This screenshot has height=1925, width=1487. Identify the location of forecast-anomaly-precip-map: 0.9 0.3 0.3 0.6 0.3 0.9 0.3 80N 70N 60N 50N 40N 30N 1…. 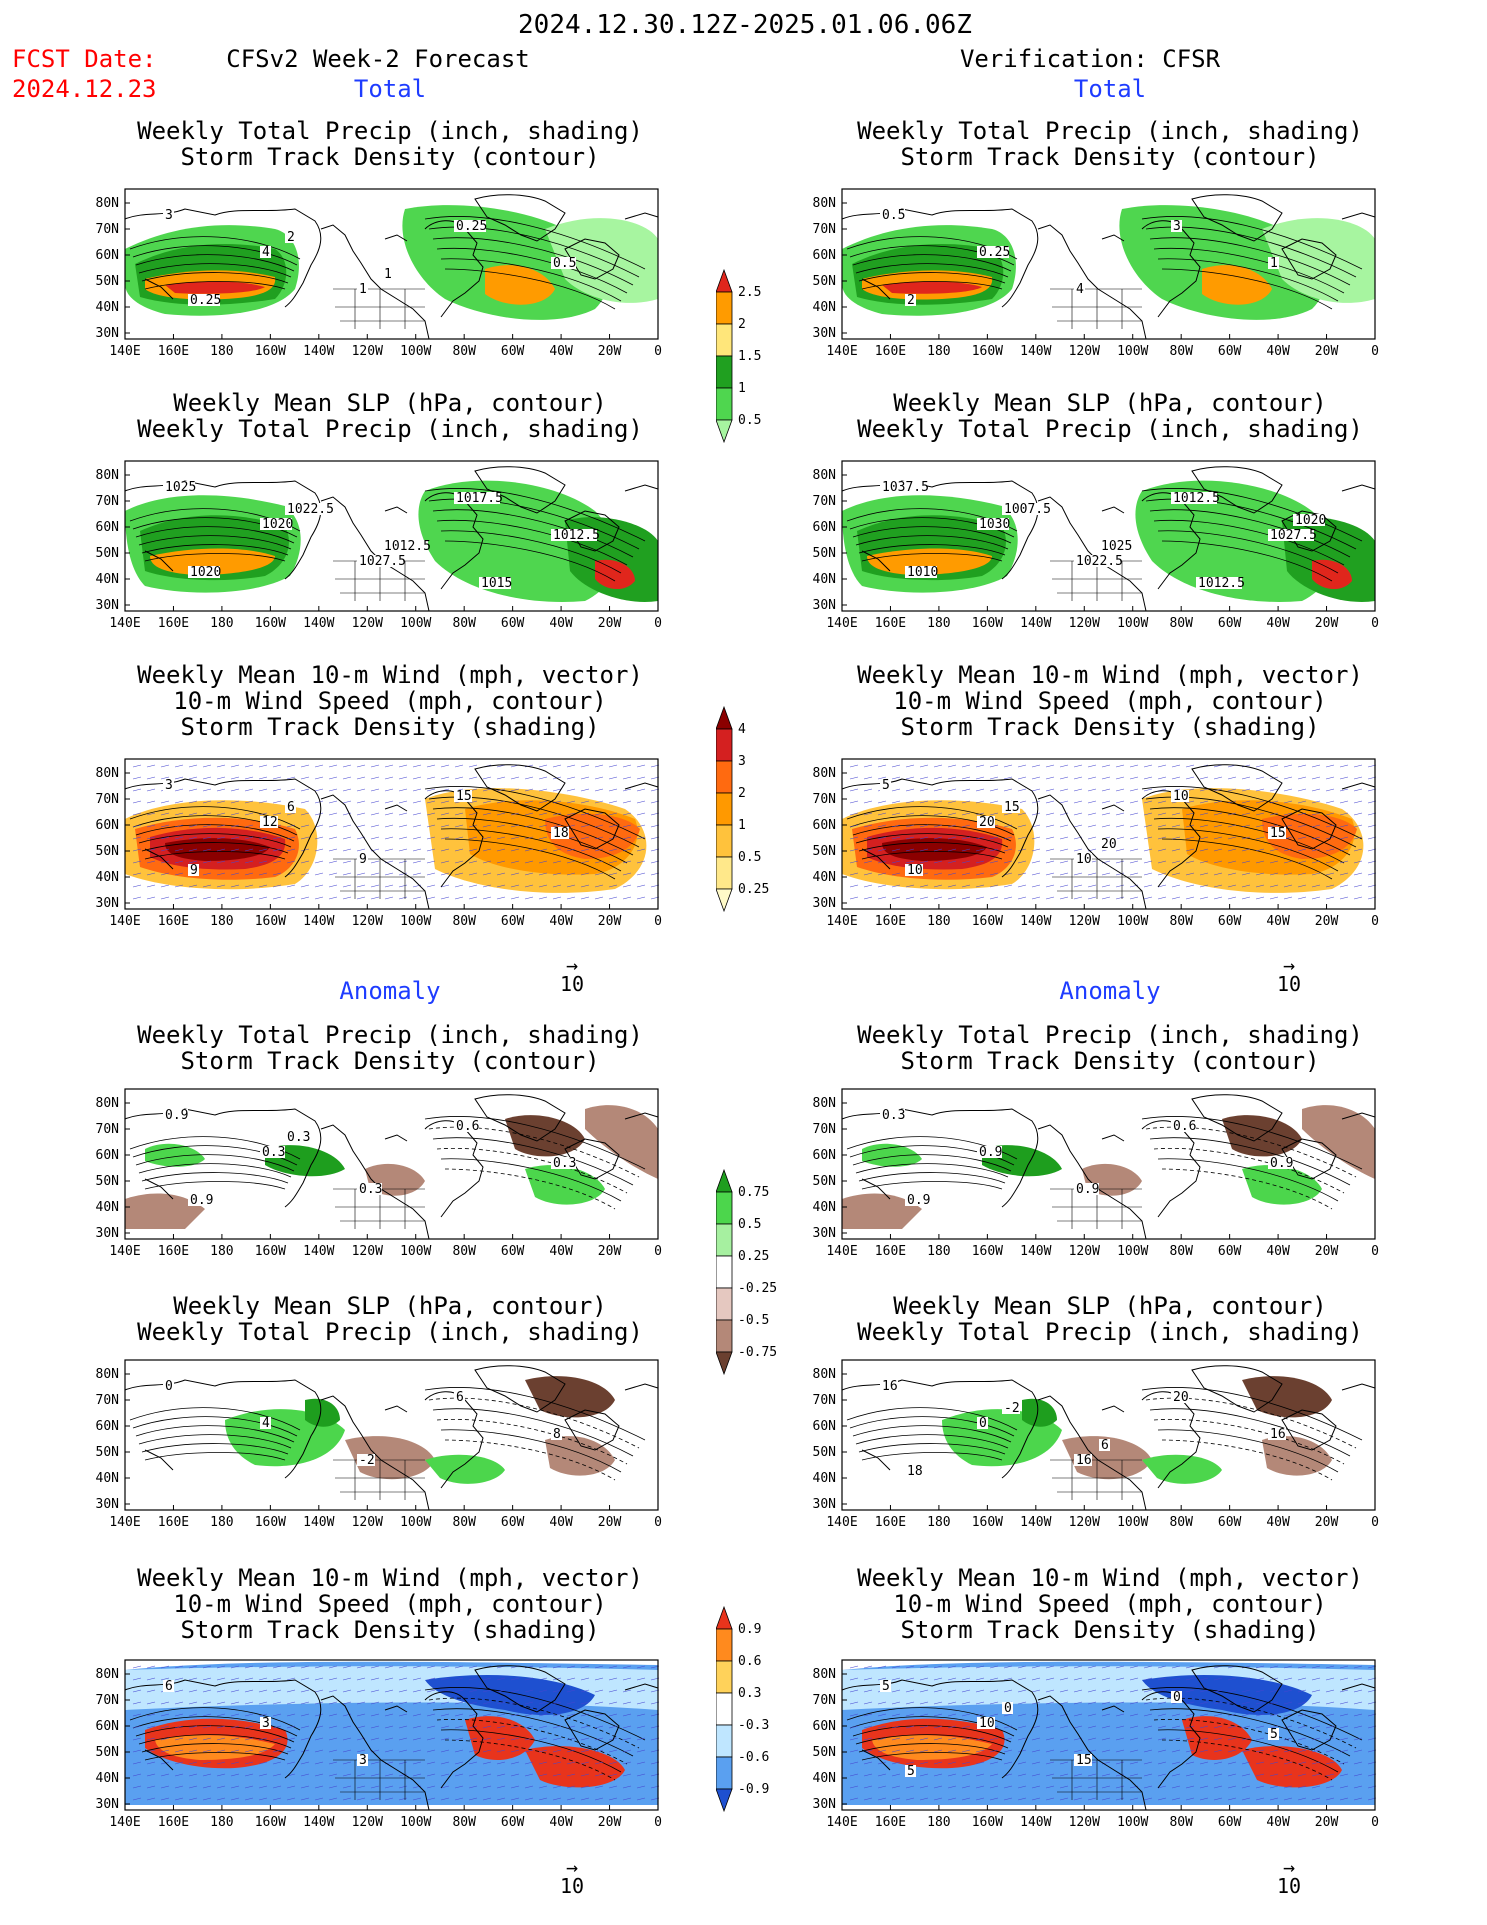
(371, 1172).